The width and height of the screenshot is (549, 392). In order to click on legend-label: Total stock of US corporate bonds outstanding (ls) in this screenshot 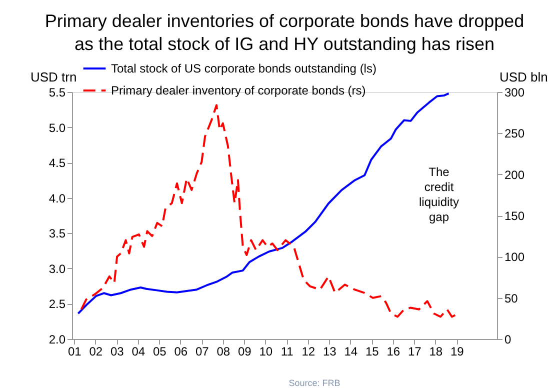, I will do `click(243, 69)`.